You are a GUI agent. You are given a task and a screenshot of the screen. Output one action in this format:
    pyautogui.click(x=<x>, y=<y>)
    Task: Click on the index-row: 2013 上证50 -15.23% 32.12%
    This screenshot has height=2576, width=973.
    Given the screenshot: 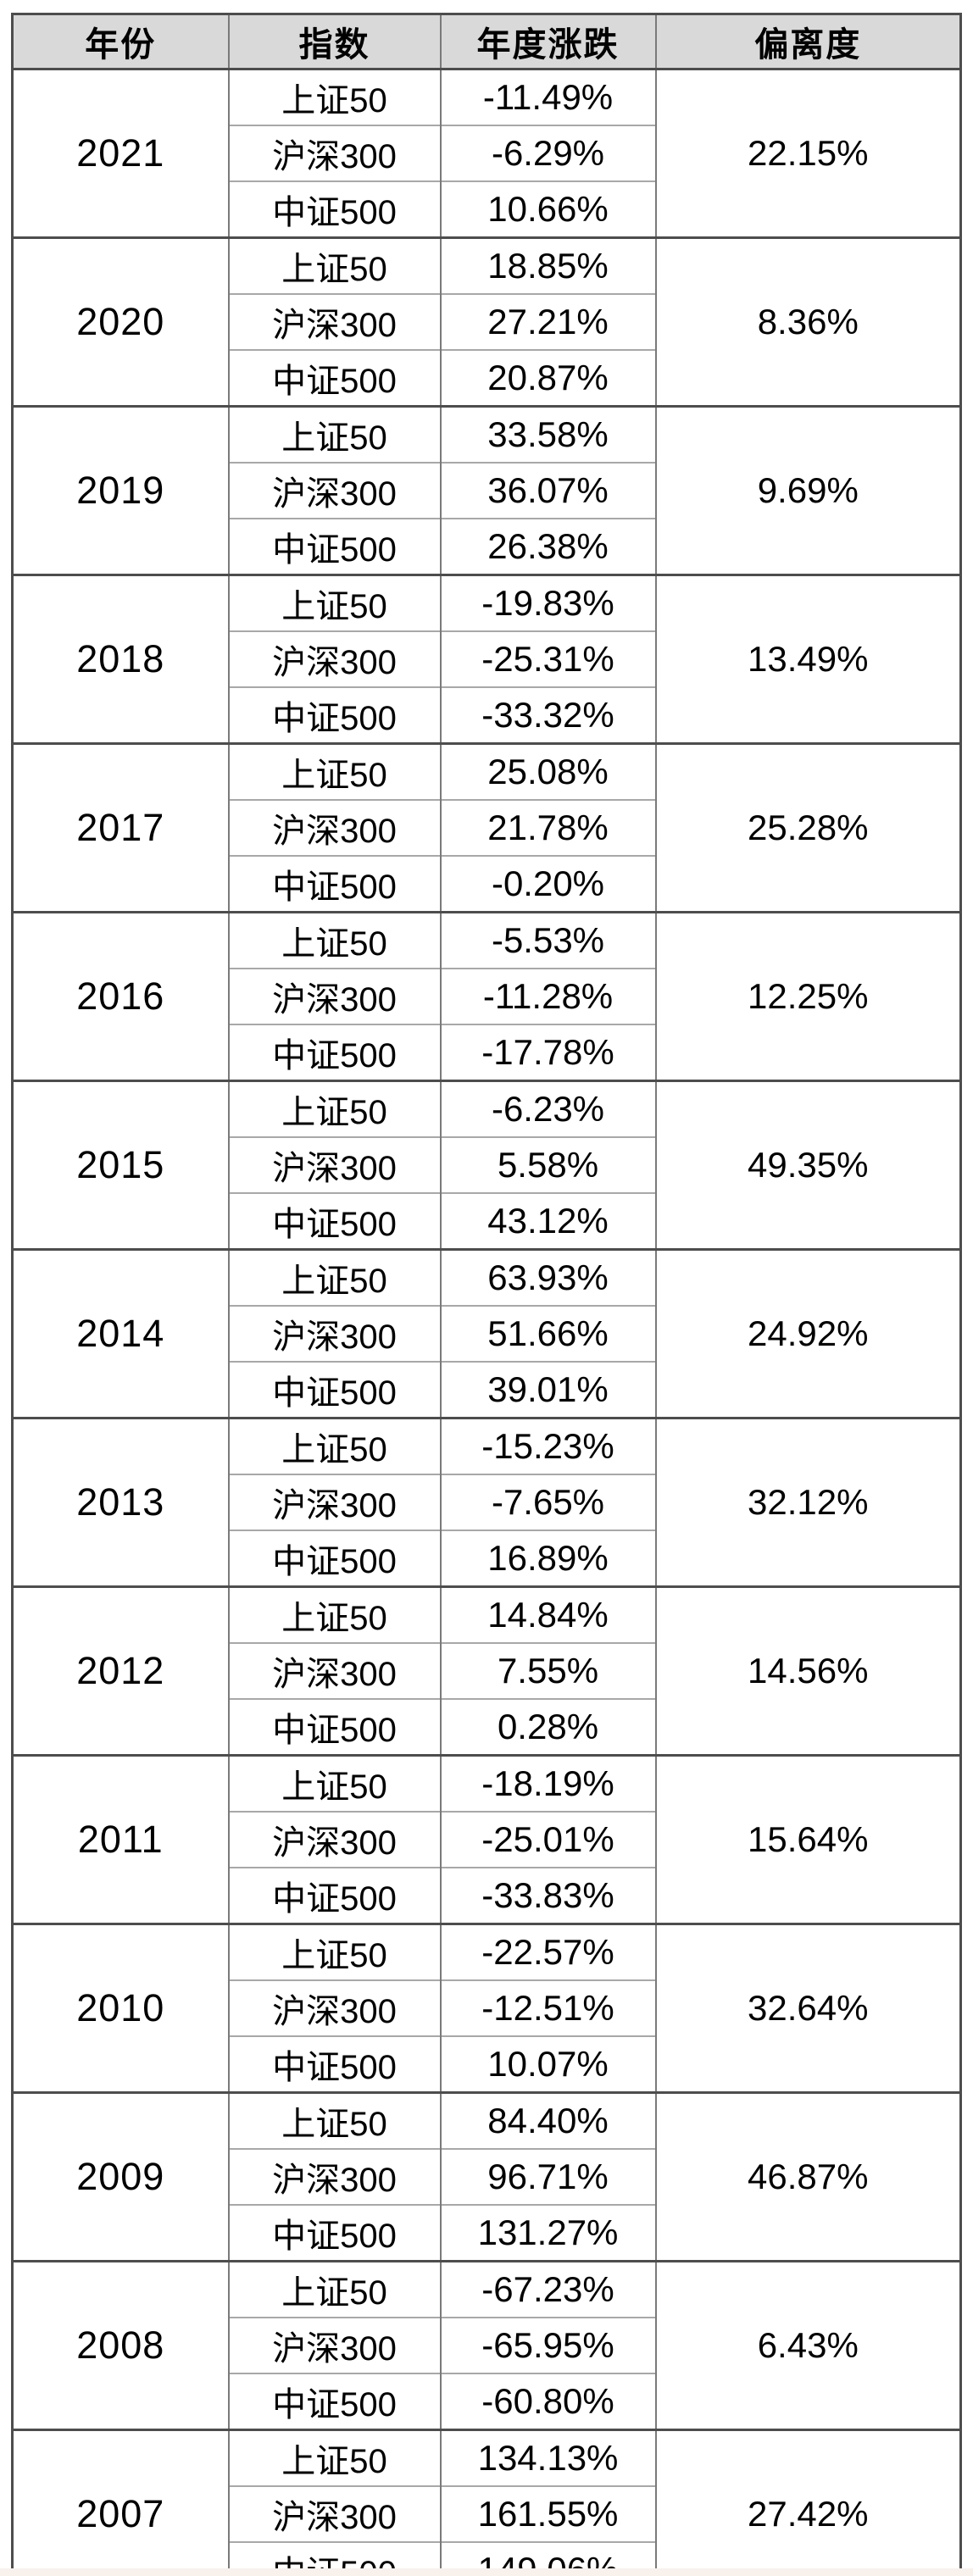 What is the action you would take?
    pyautogui.click(x=486, y=1502)
    